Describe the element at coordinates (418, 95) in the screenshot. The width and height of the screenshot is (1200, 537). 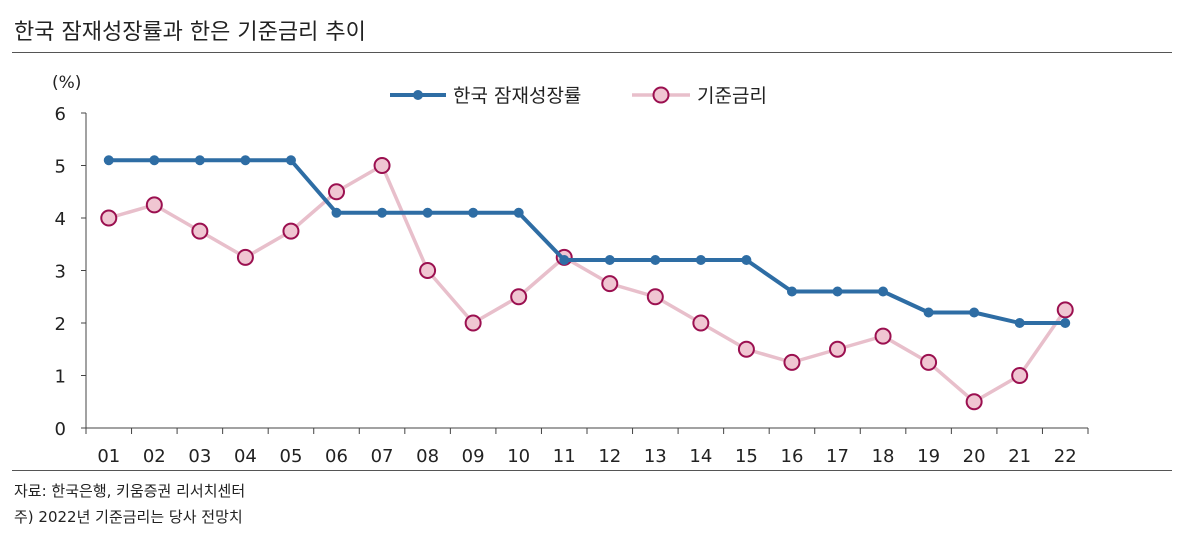
I see `legend-marker-potential-growth` at that location.